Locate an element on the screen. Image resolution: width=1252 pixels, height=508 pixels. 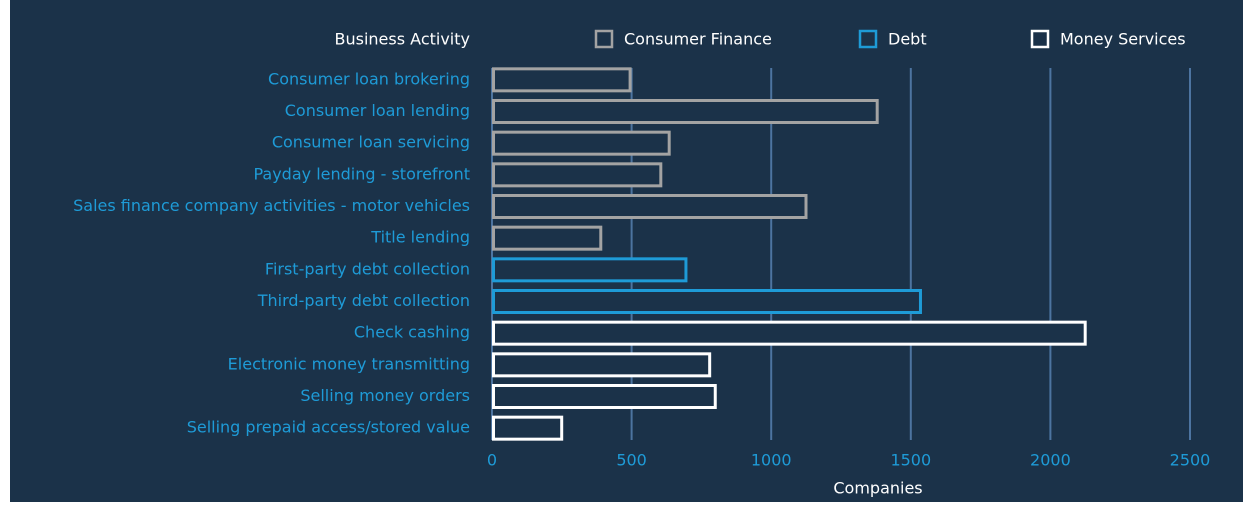
y-tick-label: Selling money orders is located at coordinates (385, 395).